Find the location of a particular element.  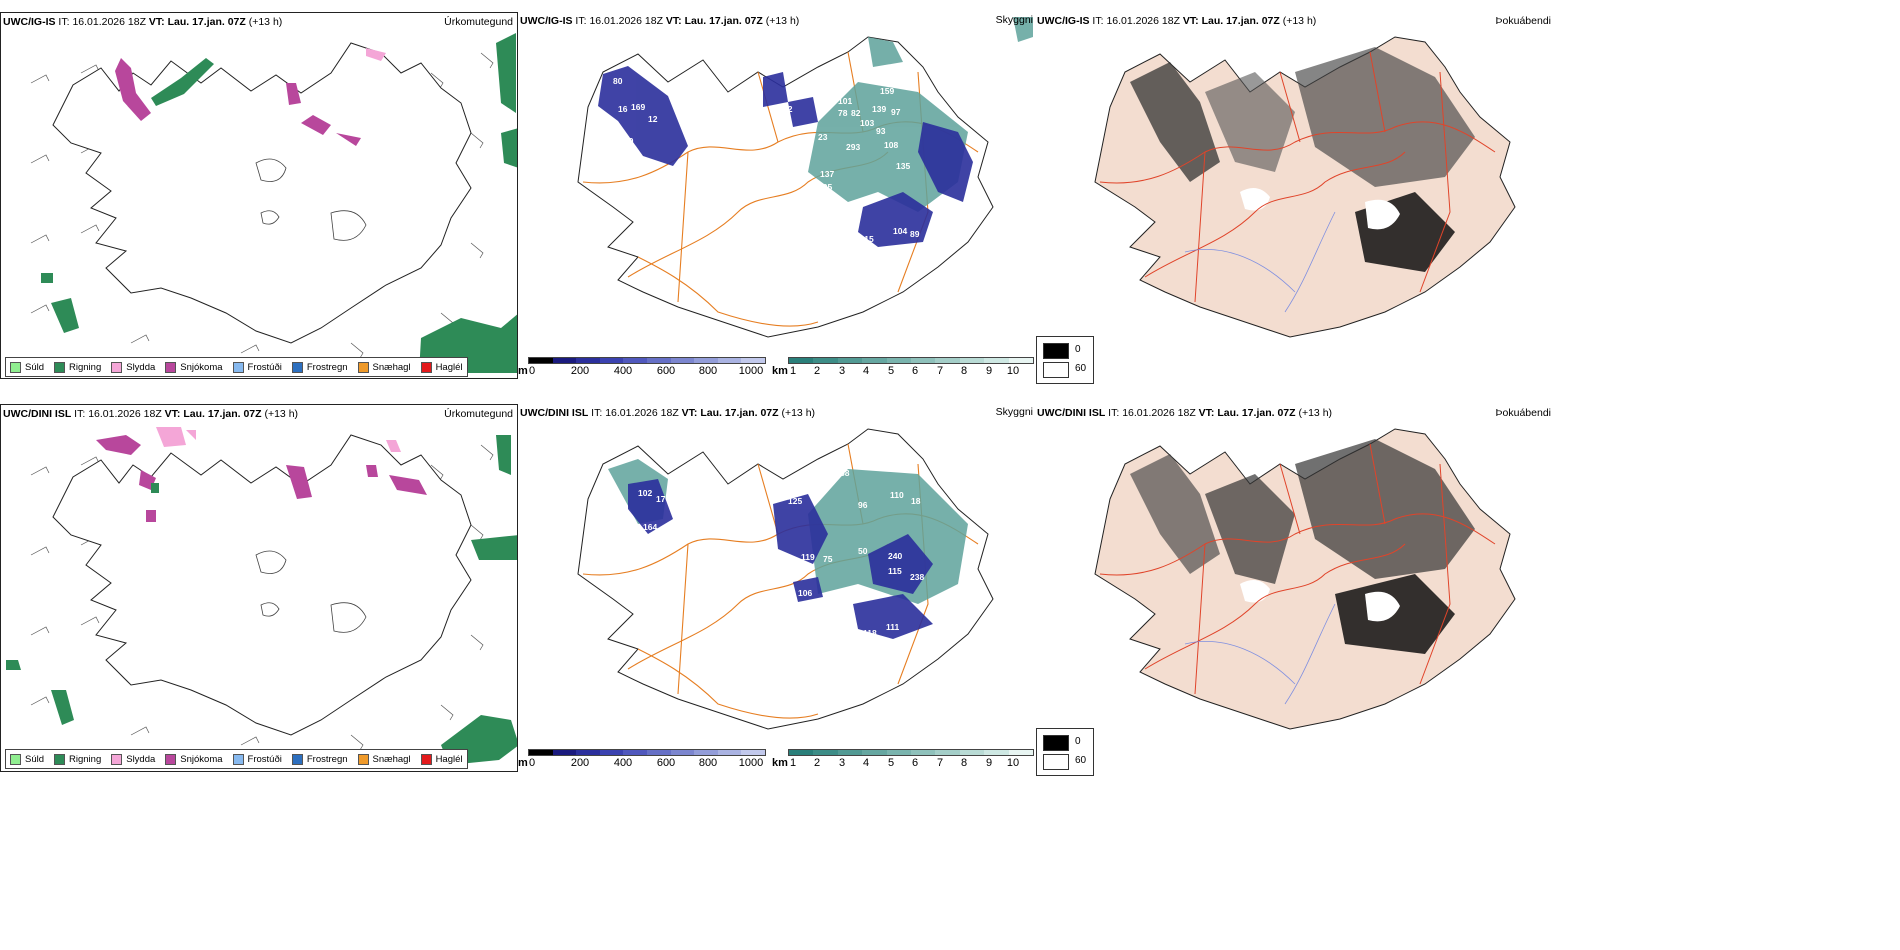

ceiling-label: 16 is located at coordinates (623, 109).